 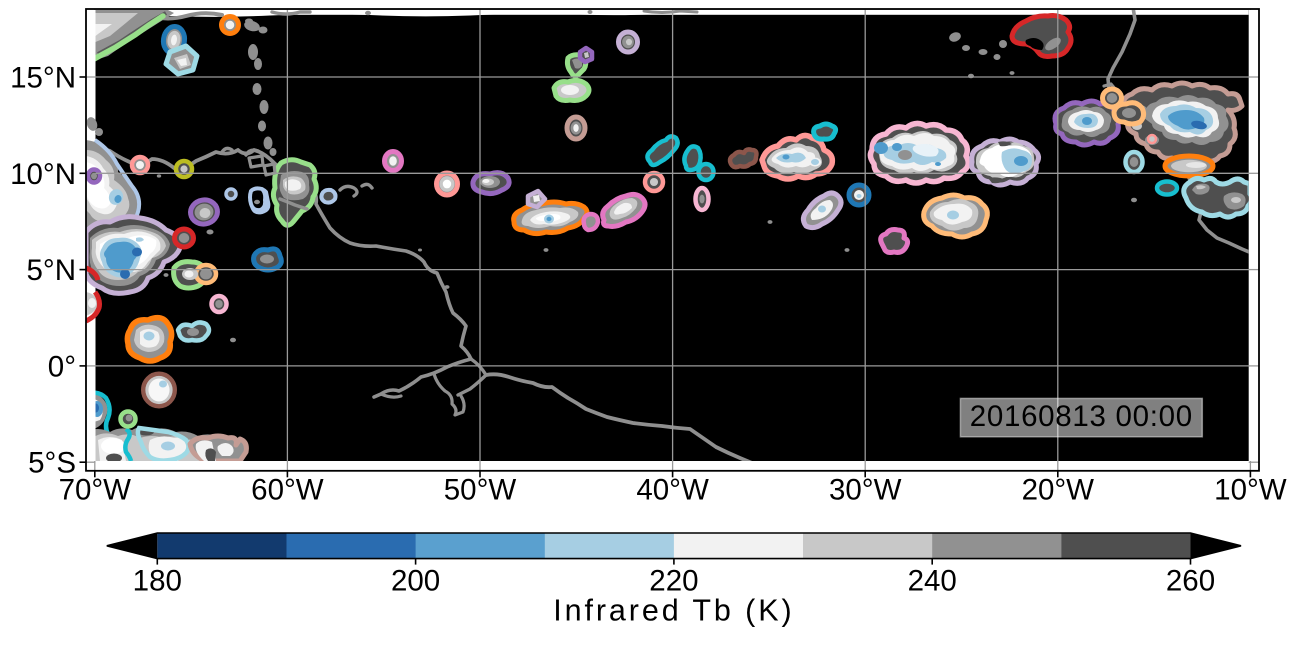 I want to click on svg-text: 70°W, so click(x=95, y=490).